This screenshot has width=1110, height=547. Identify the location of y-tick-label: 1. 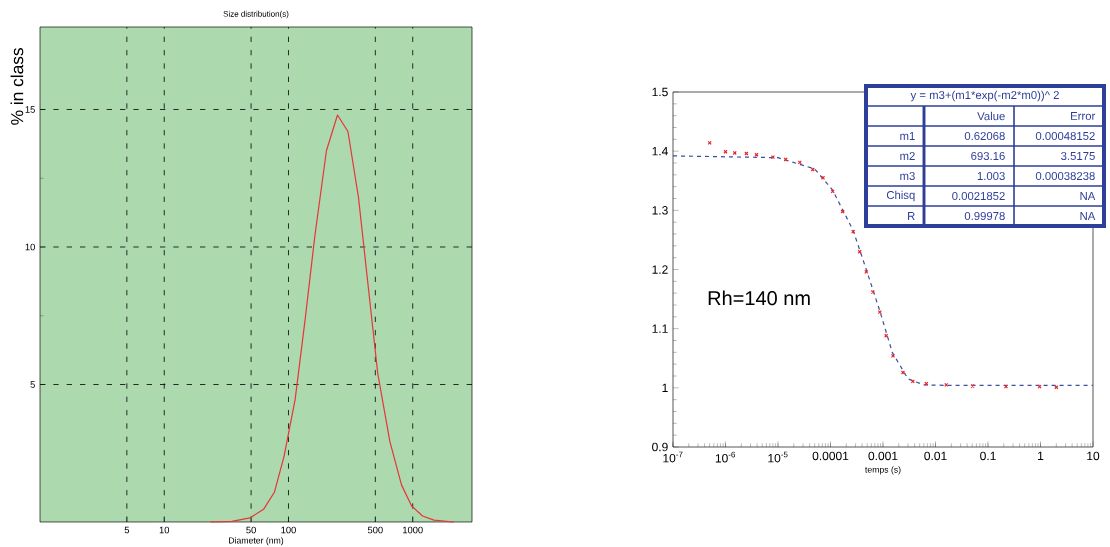
(665, 387).